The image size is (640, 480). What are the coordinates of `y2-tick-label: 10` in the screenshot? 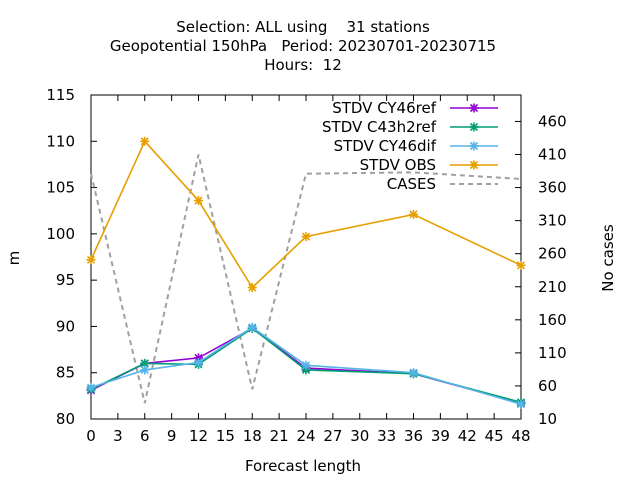 It's located at (547, 419).